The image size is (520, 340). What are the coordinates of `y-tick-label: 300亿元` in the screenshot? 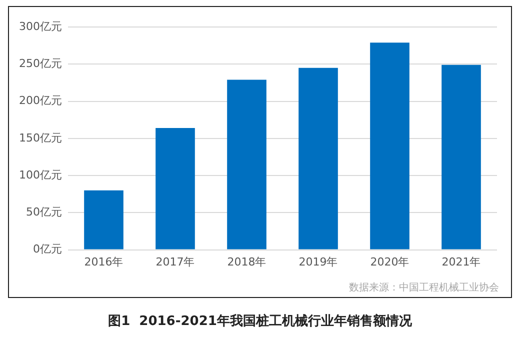 It's located at (40, 26).